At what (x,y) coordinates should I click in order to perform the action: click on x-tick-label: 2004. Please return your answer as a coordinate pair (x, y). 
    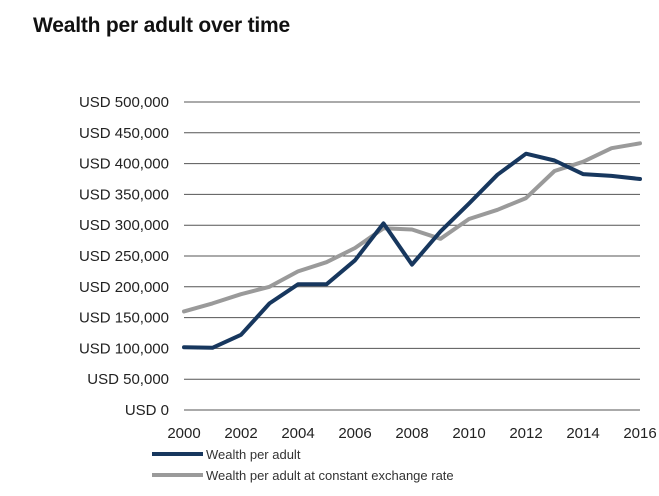
    Looking at the image, I should click on (297, 433).